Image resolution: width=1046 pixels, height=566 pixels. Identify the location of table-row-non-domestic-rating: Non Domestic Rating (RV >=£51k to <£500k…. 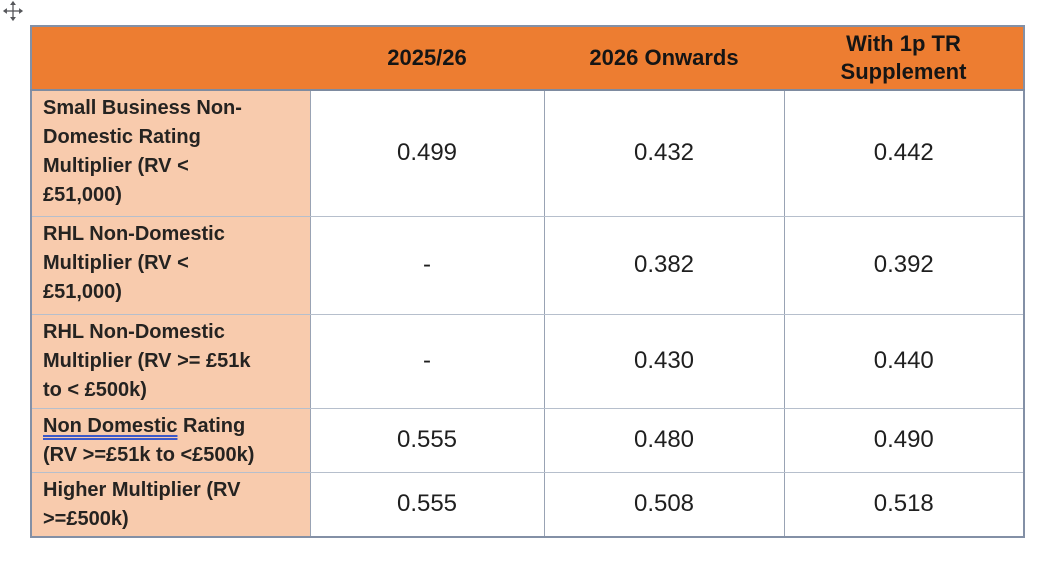
(527, 440).